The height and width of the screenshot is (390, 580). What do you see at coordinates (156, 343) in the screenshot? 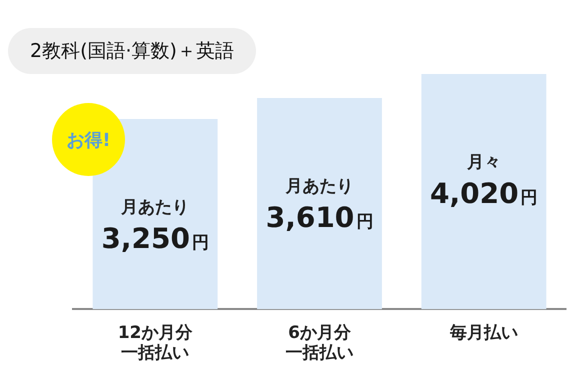
I see `x-tick-label: 12か月分一括払い` at bounding box center [156, 343].